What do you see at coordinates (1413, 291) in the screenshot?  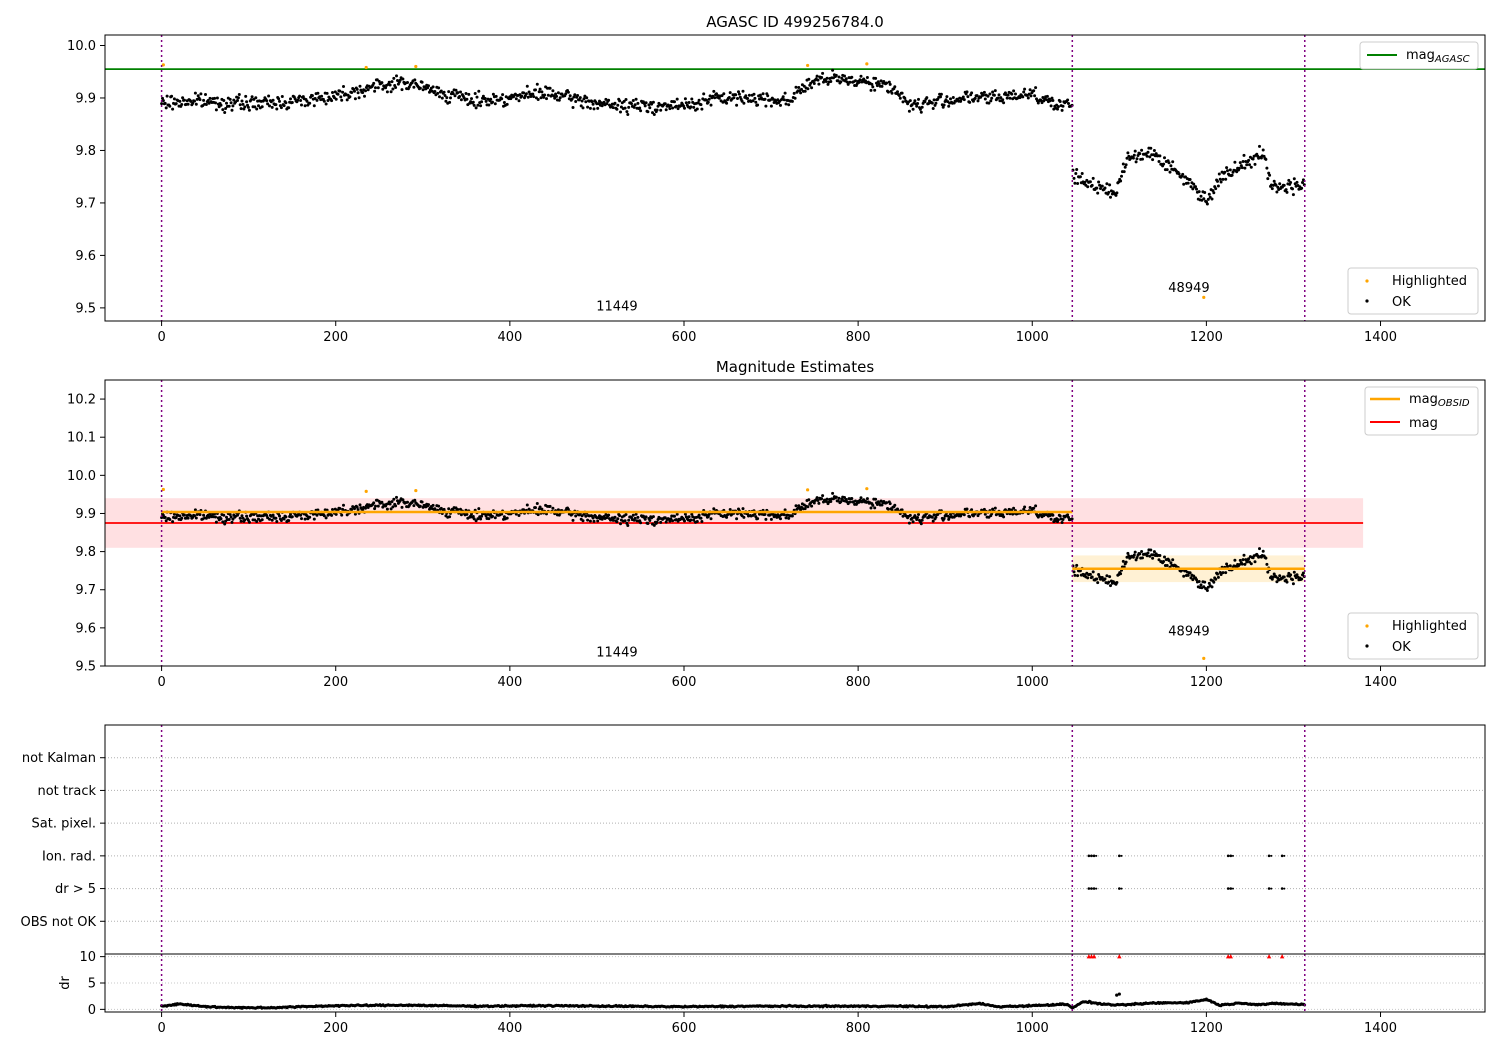 I see `agasc-legend-points: Highlighted OK` at bounding box center [1413, 291].